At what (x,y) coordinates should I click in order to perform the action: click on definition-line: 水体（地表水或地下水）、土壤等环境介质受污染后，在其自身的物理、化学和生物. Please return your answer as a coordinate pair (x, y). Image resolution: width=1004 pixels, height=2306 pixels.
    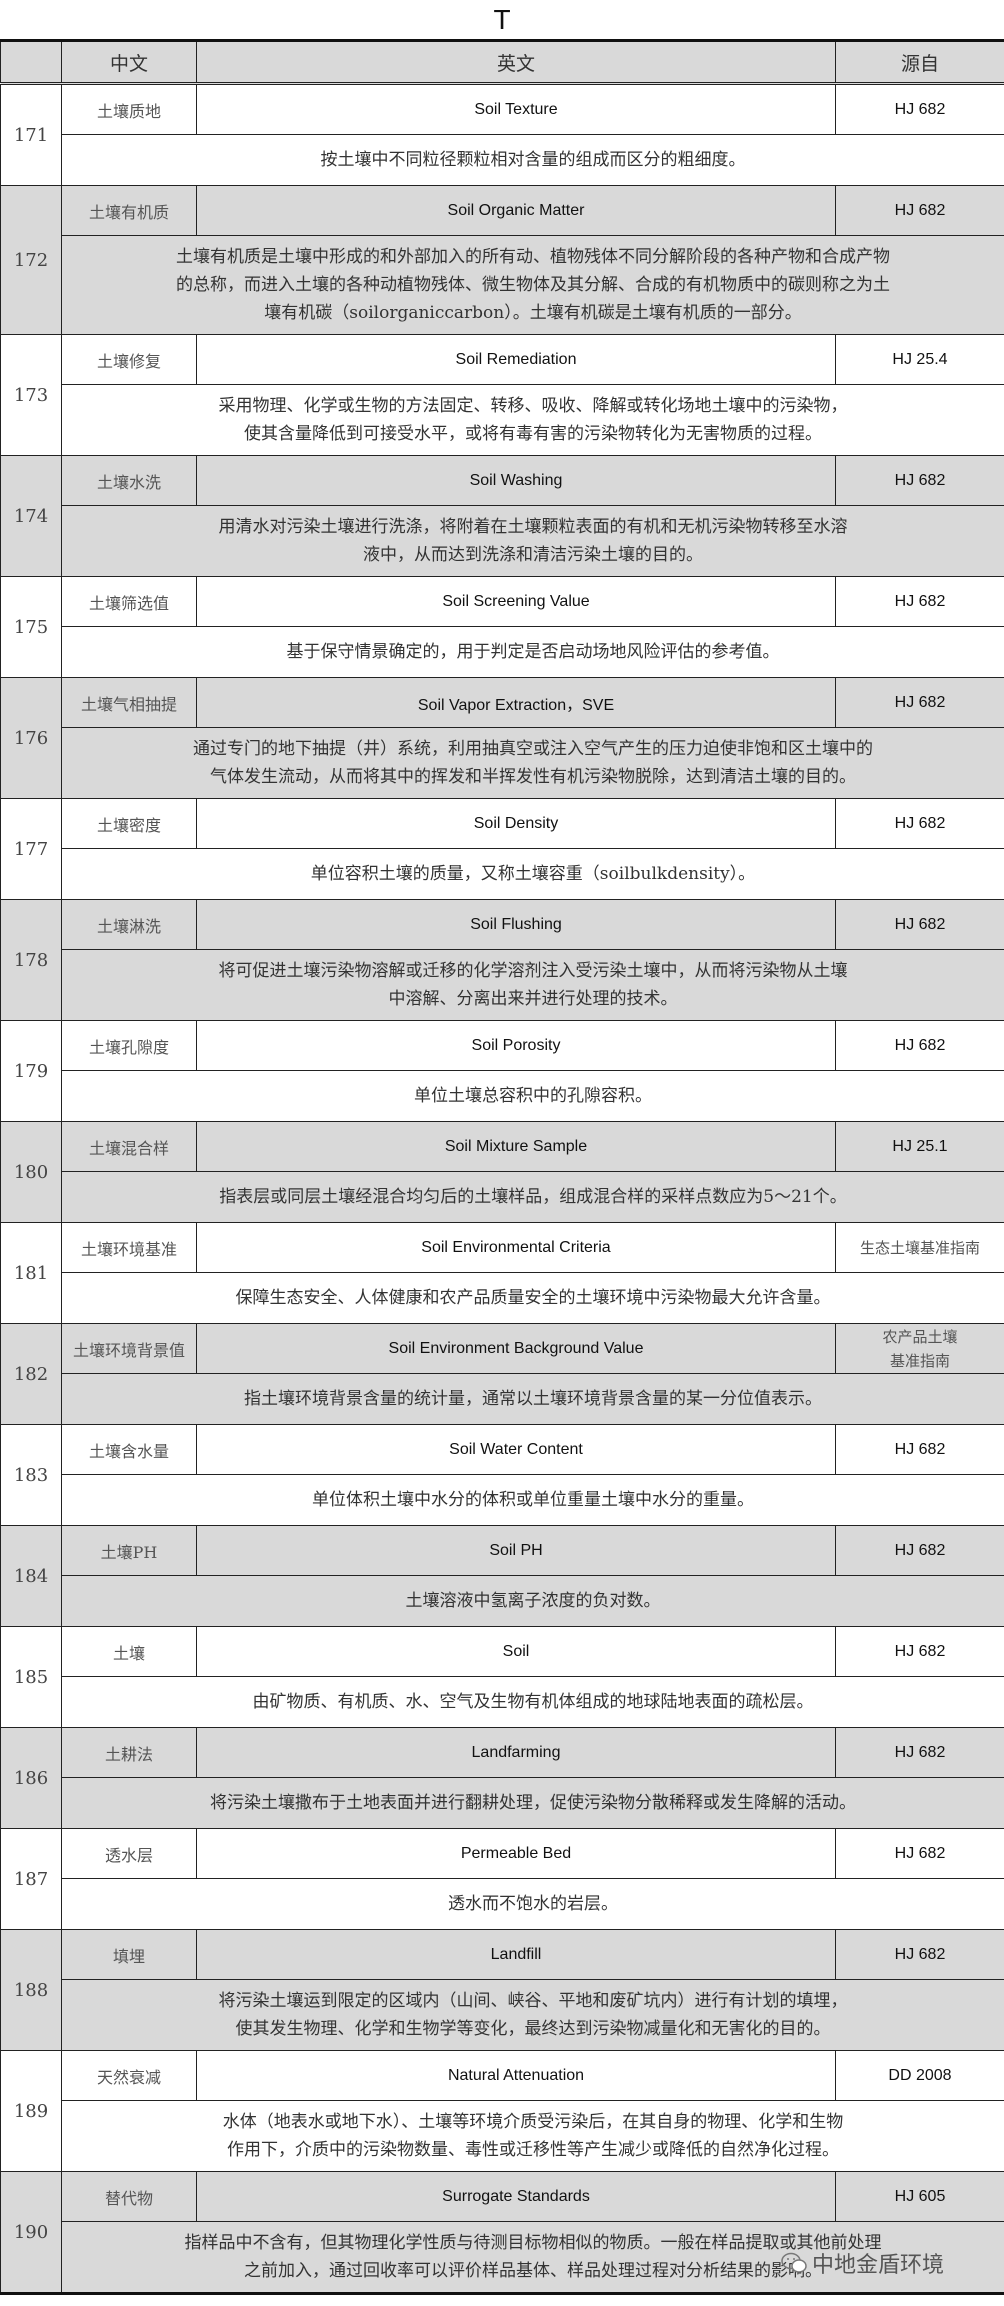
    Looking at the image, I should click on (533, 2122).